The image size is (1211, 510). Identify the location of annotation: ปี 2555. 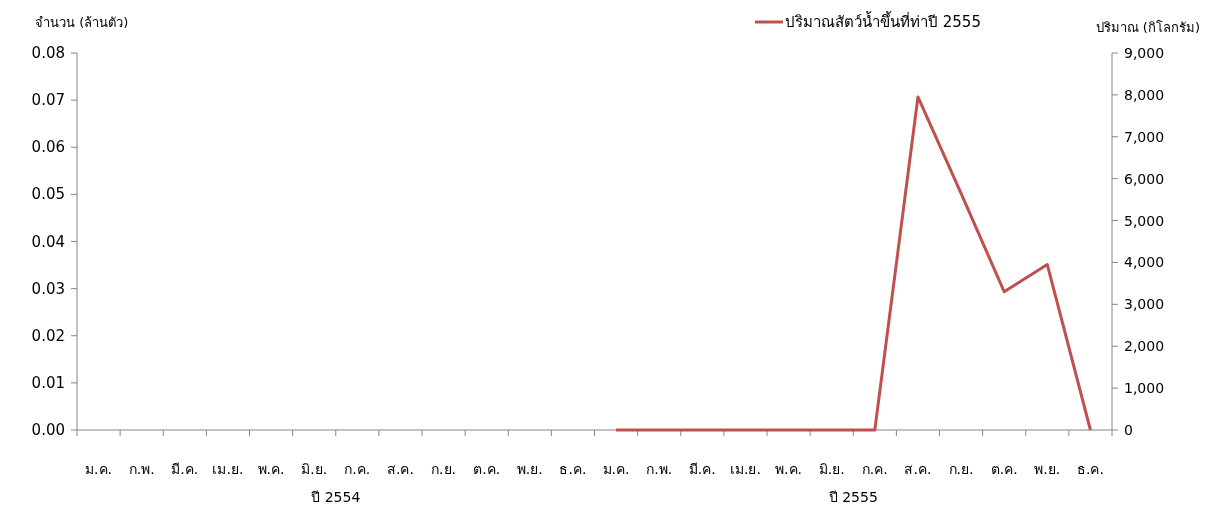
(853, 497).